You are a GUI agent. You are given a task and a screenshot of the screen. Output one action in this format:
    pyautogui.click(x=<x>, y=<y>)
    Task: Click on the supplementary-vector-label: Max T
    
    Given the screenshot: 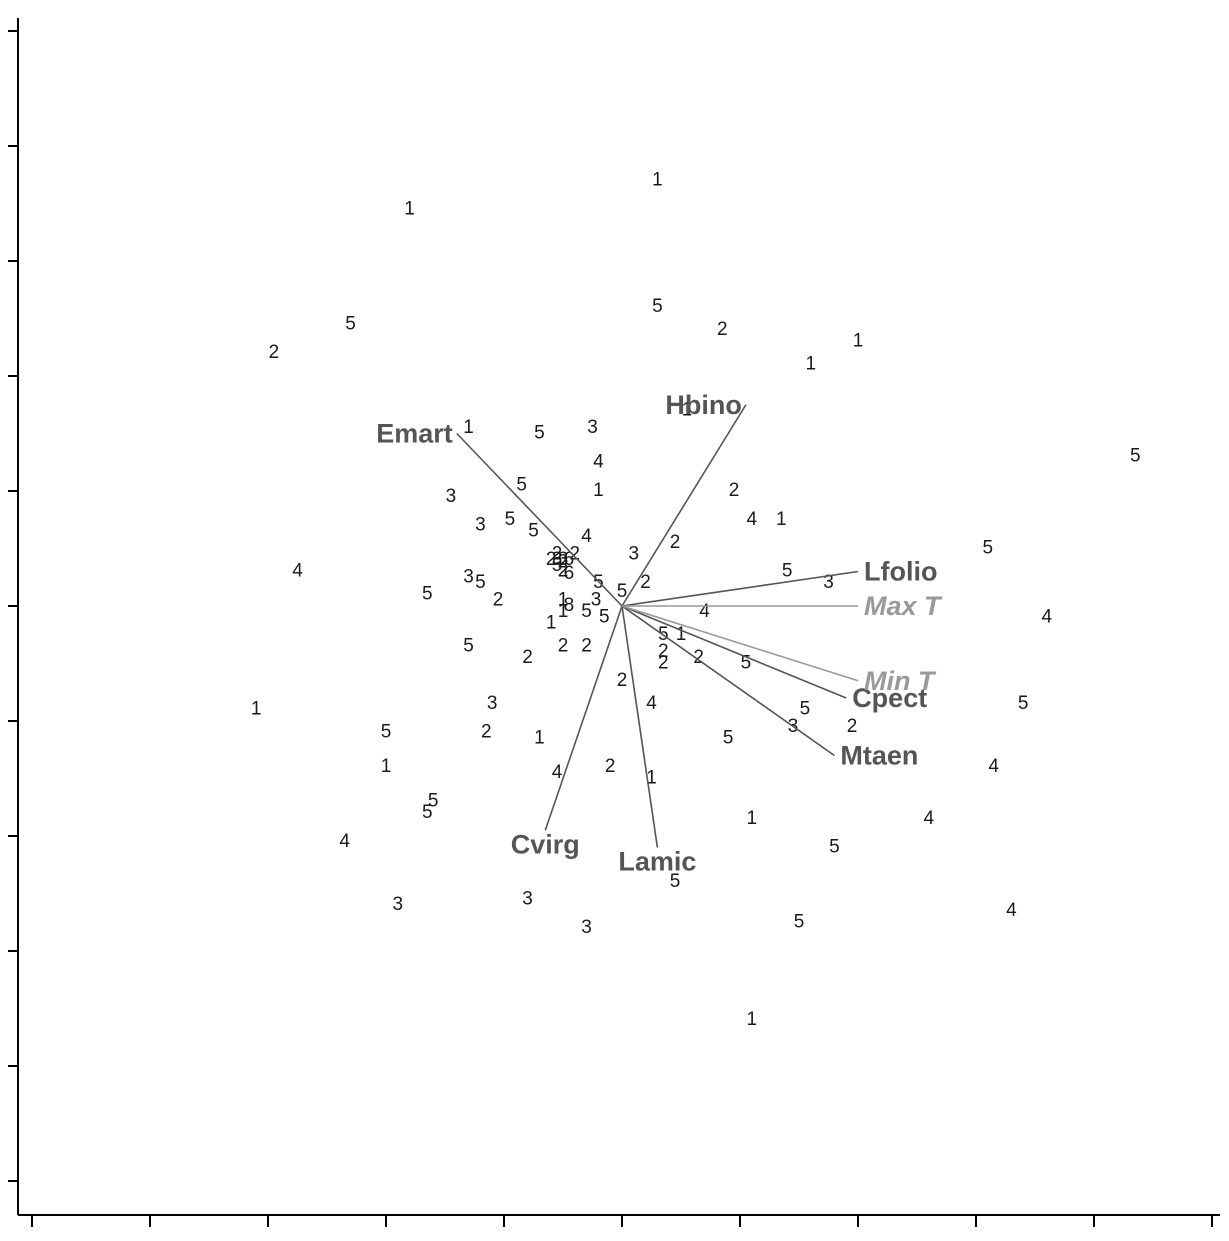 What is the action you would take?
    pyautogui.click(x=903, y=606)
    